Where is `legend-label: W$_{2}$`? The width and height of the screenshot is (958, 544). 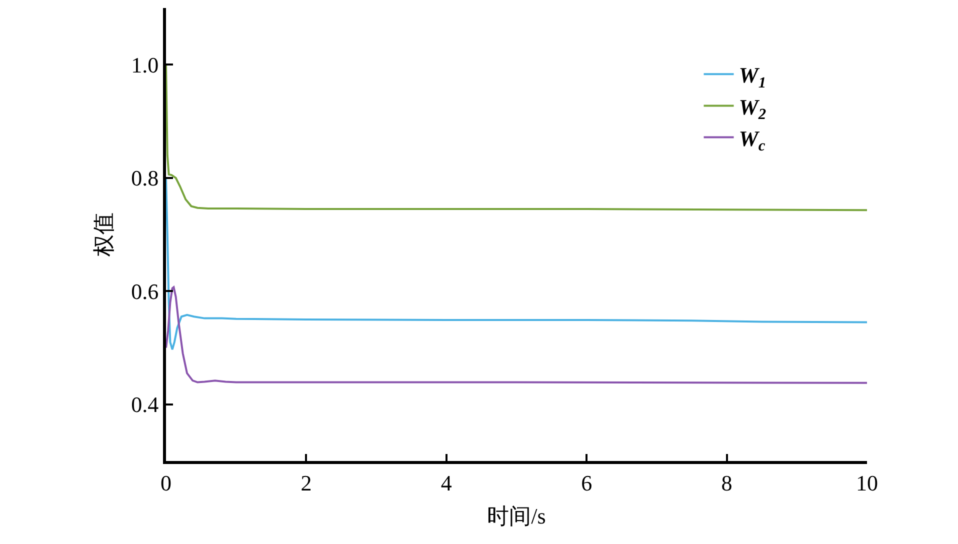
legend-label: W$_{2}$ is located at coordinates (752, 108).